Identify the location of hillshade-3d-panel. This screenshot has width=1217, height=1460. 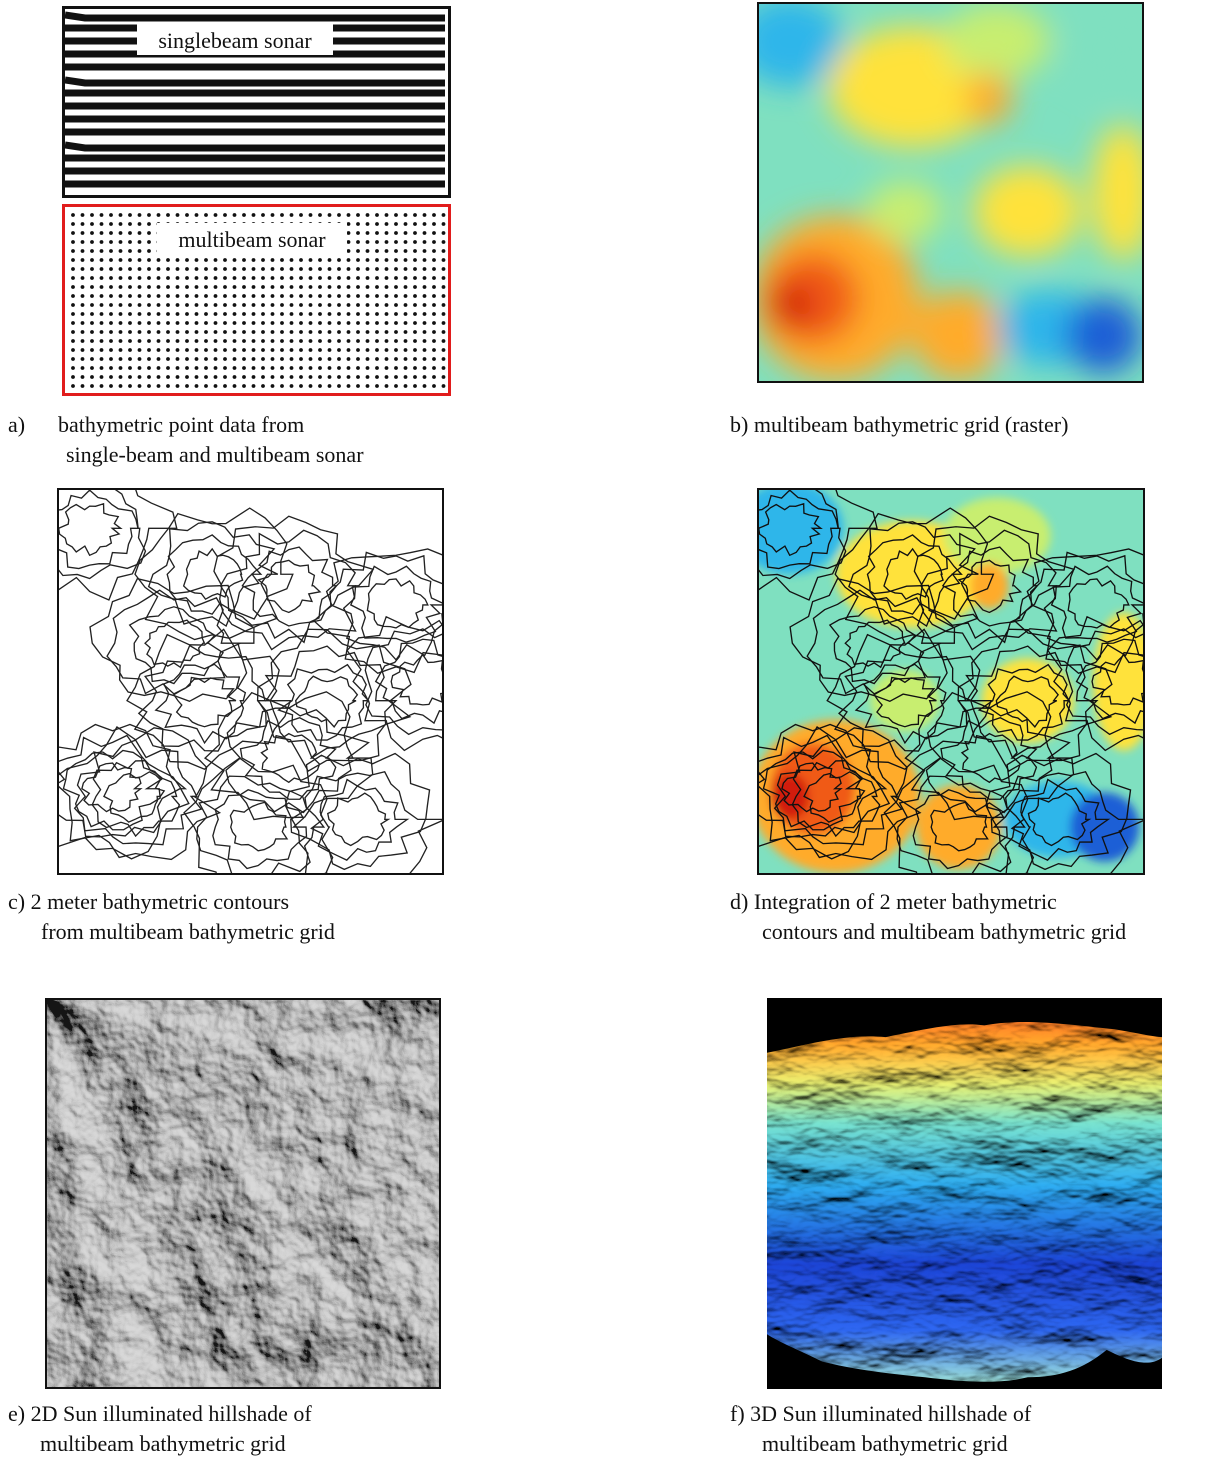
(964, 1193).